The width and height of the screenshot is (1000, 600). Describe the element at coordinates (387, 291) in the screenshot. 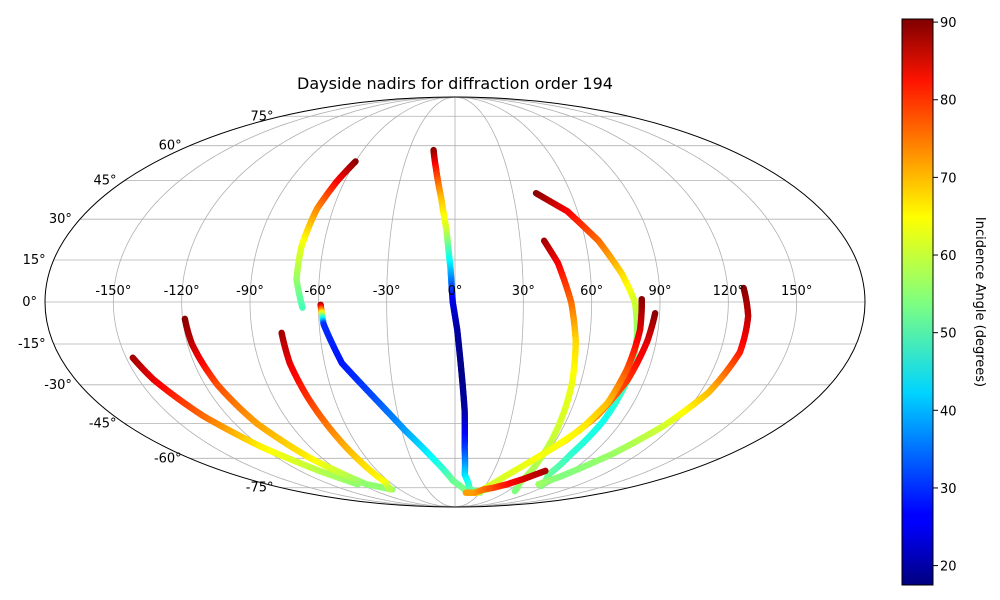

I see `longitude-tick-label: -30°` at that location.